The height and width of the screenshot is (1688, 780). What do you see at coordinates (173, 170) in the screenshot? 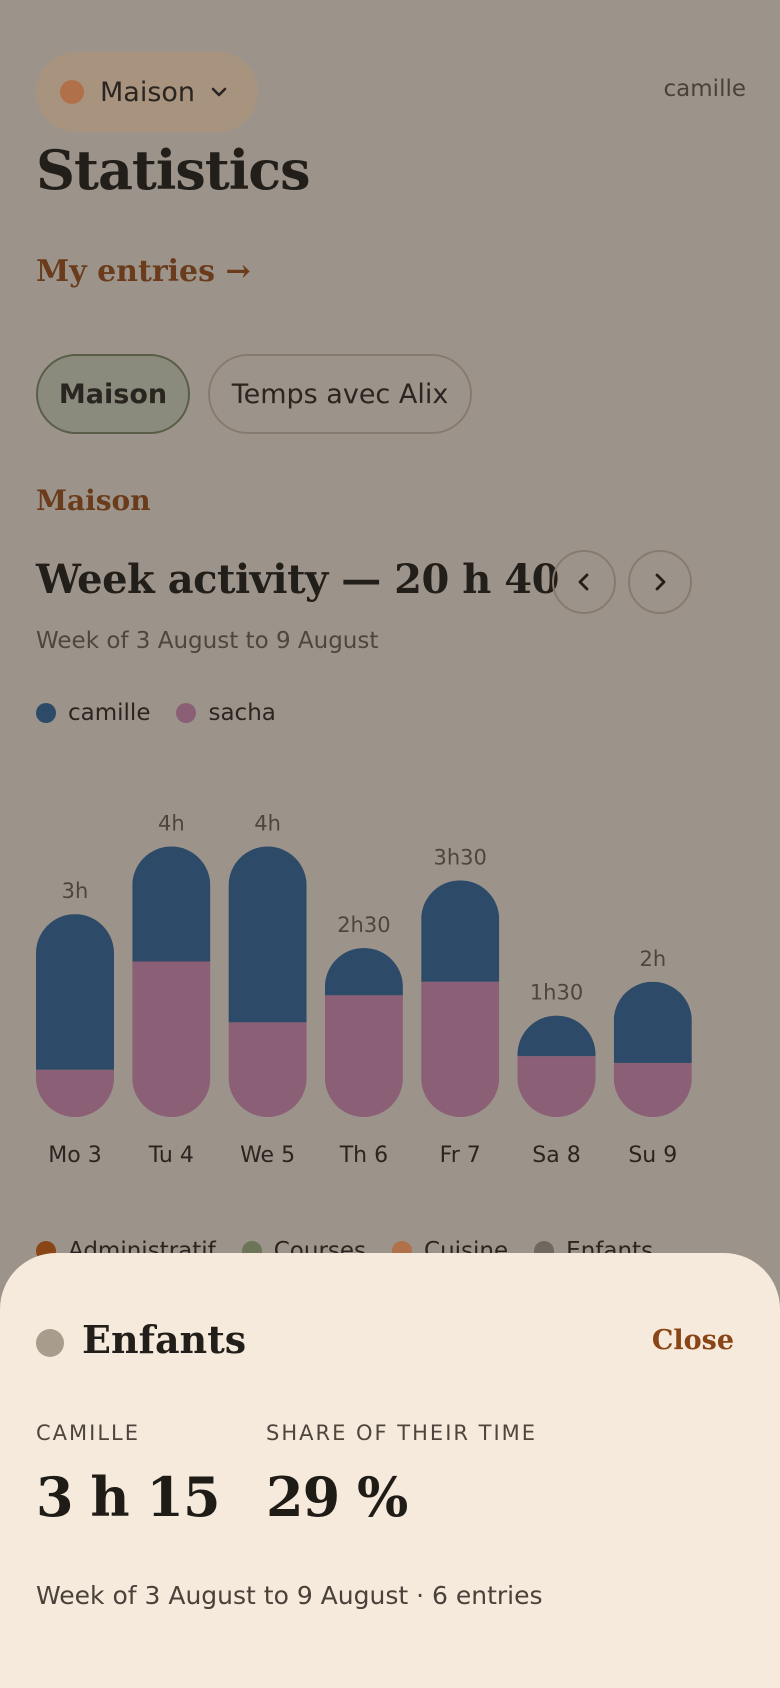
I see `page-title: Statistics` at bounding box center [173, 170].